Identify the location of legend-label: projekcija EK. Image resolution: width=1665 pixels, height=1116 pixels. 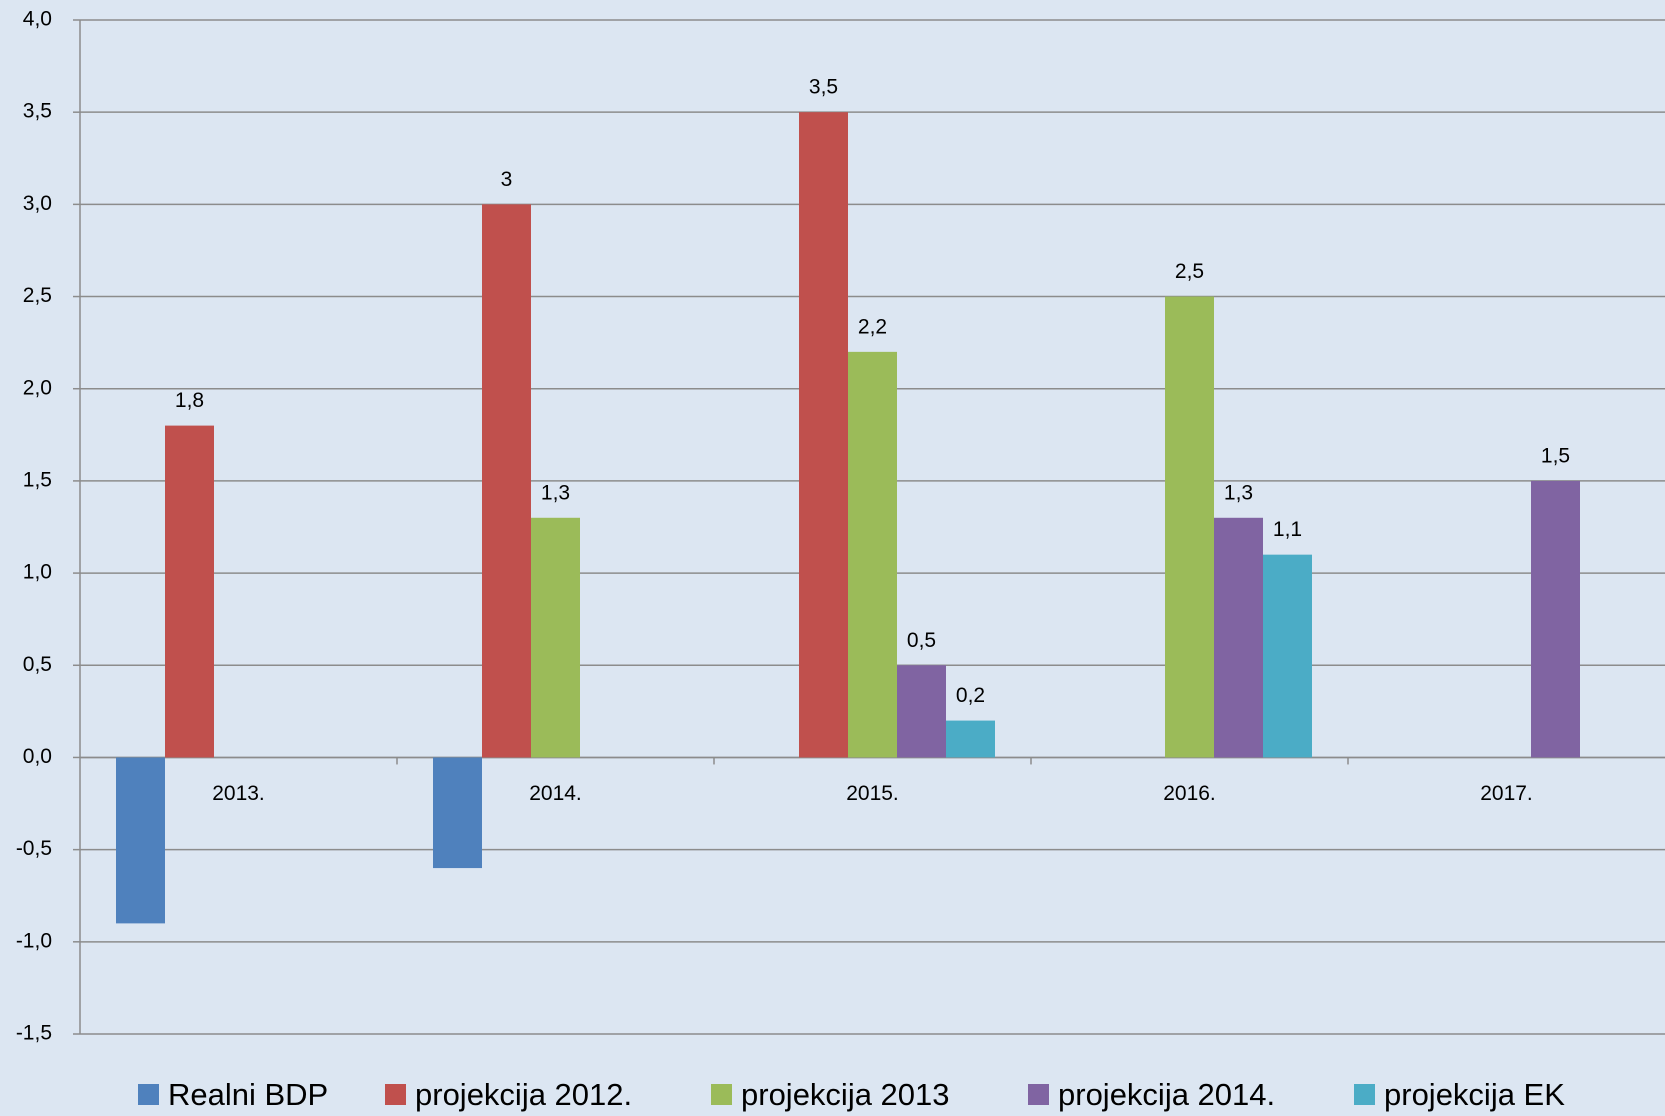
(1474, 1094).